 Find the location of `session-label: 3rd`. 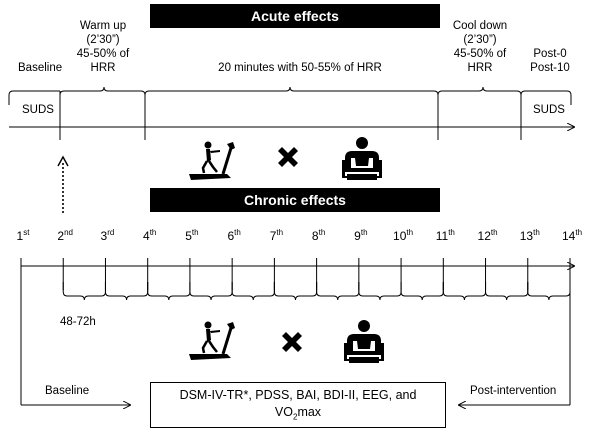

session-label: 3rd is located at coordinates (108, 235).